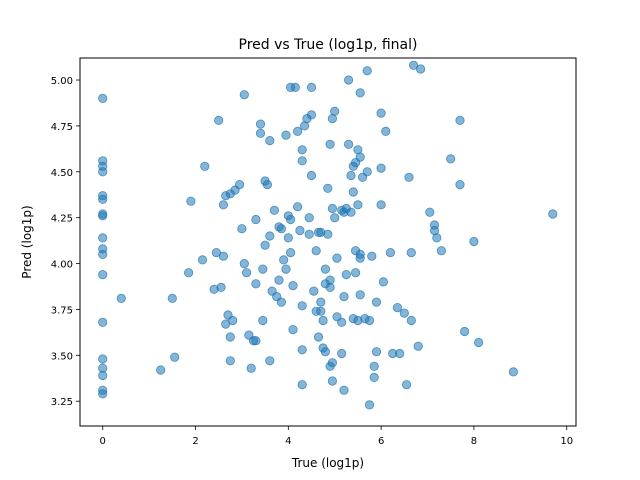 Image resolution: width=640 pixels, height=480 pixels. I want to click on x-tick-label: 8, so click(474, 441).